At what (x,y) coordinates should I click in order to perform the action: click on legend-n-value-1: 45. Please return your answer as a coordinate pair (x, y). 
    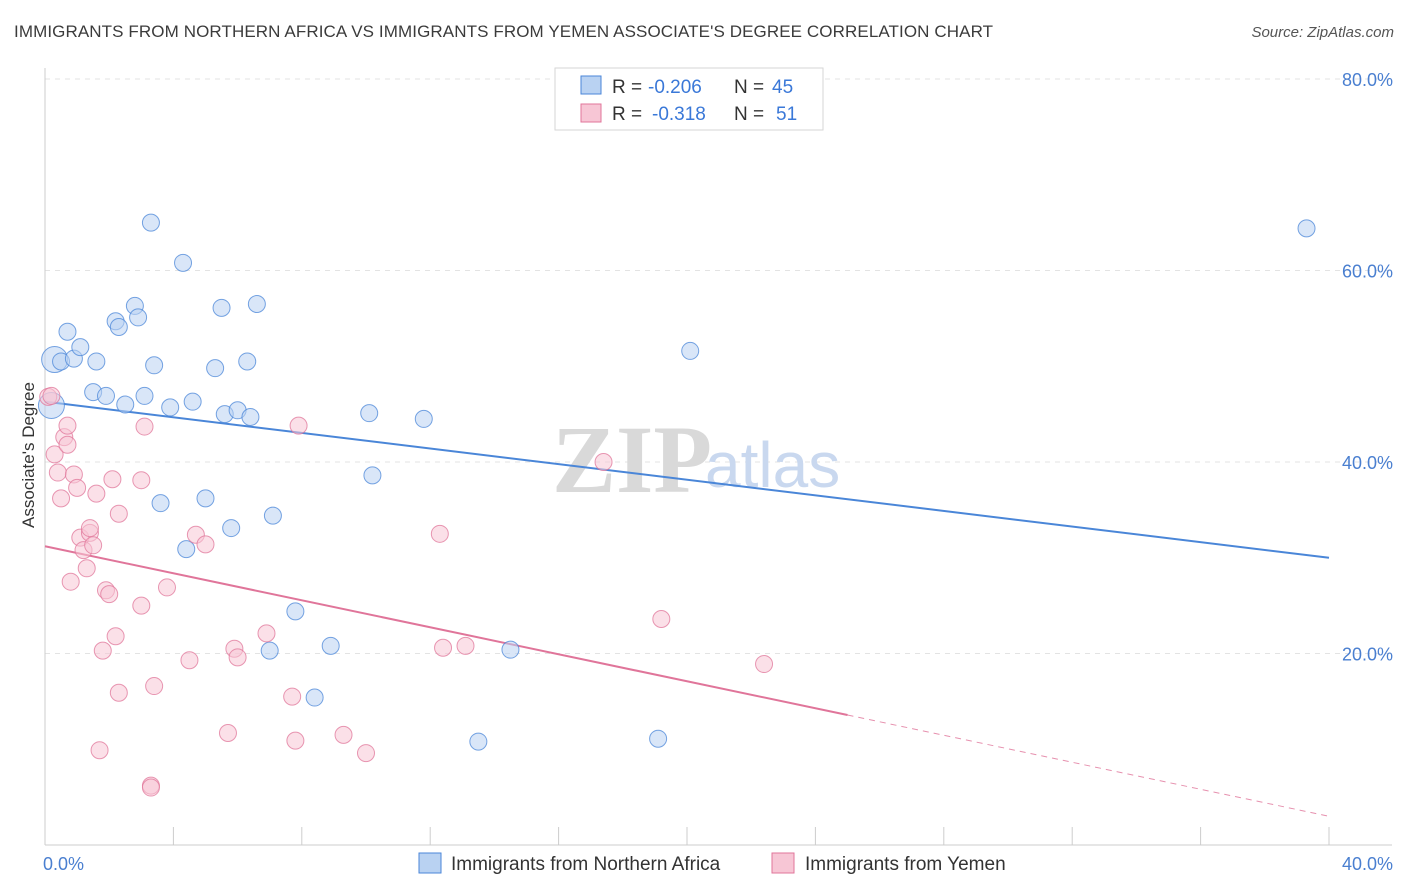
    Looking at the image, I should click on (782, 87).